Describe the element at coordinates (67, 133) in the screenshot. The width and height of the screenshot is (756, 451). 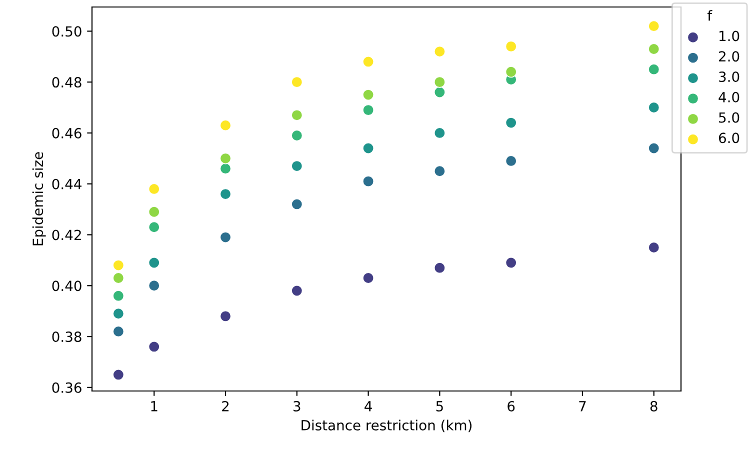
I see `y-tick-label: 0.46` at that location.